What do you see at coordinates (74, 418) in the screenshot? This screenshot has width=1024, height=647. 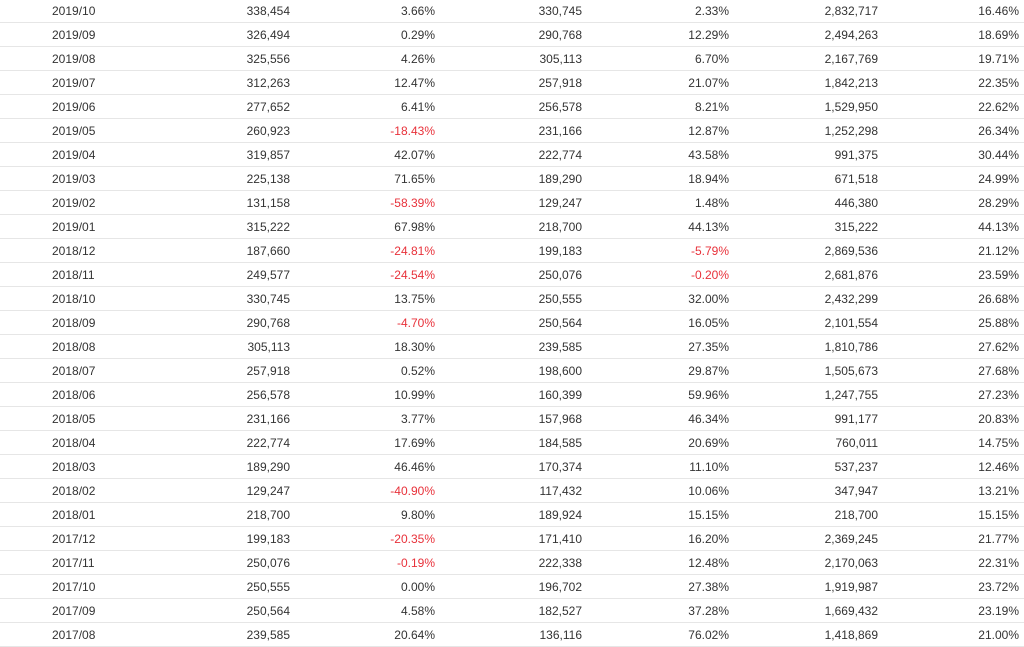 I see `month-cell: 2018/05` at bounding box center [74, 418].